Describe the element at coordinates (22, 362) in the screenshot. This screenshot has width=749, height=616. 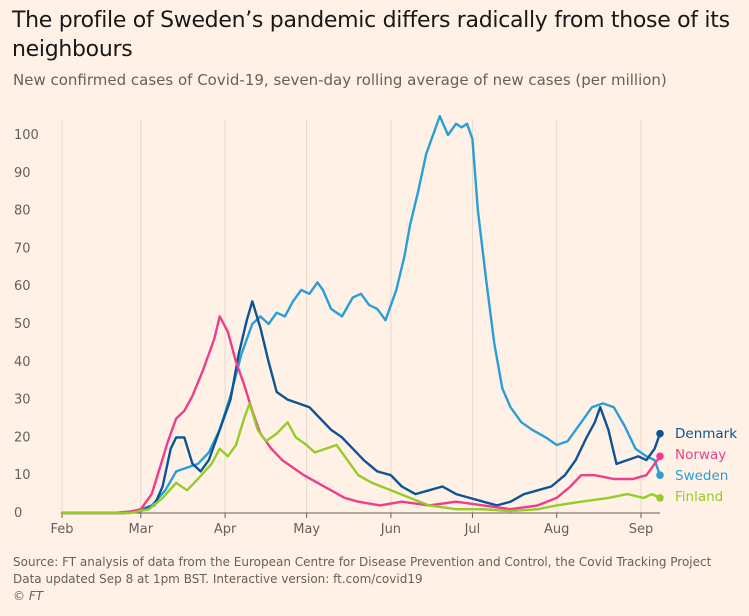
I see `y-tick-label-40: 40` at that location.